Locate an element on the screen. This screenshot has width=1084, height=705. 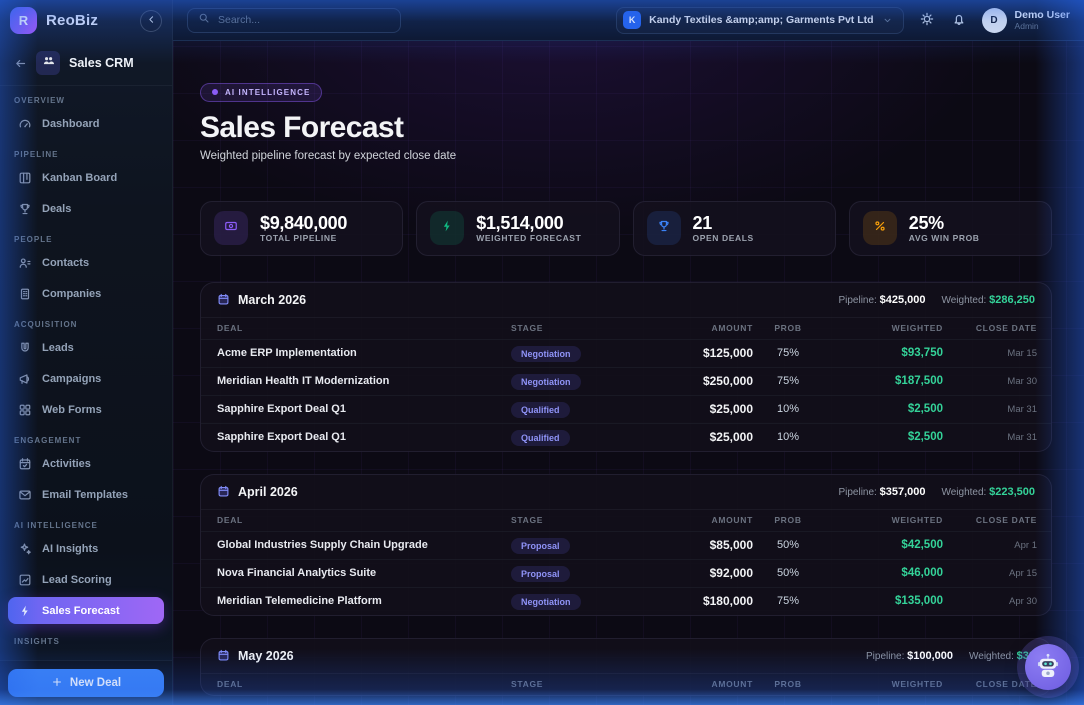
sidebar-item-campaigns: Campaigns is located at coordinates (86, 378).